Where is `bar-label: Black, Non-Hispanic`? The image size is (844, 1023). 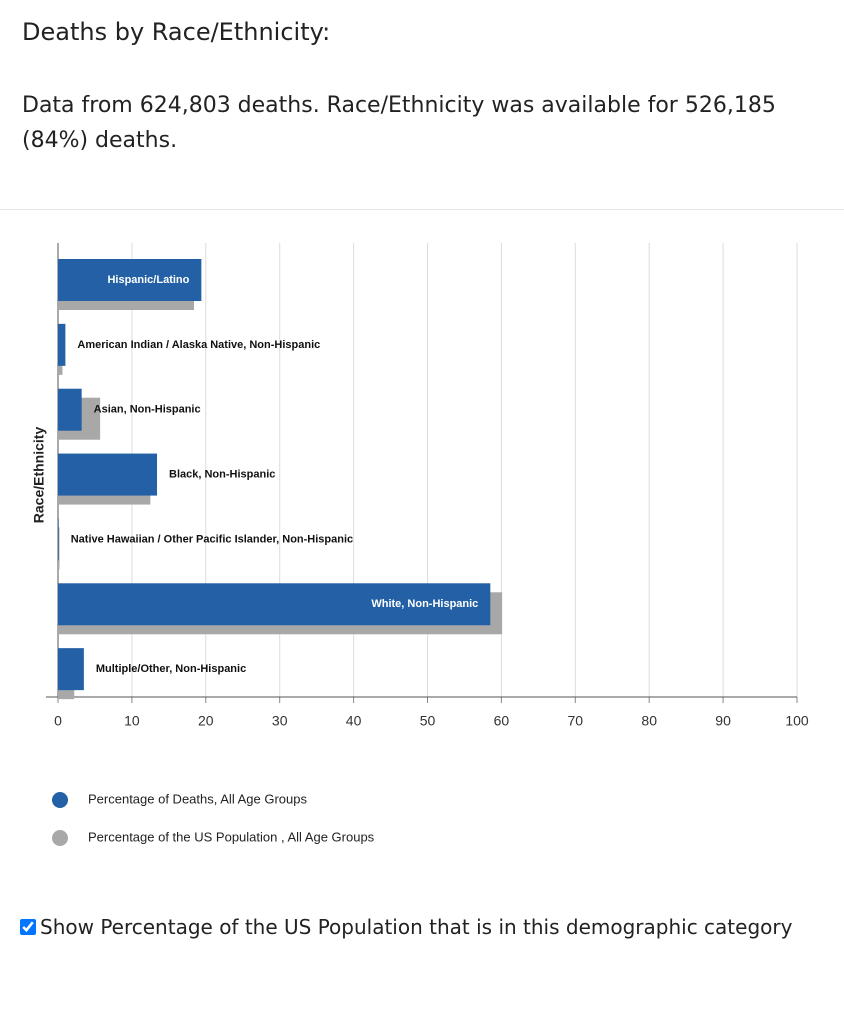
bar-label: Black, Non-Hispanic is located at coordinates (222, 474).